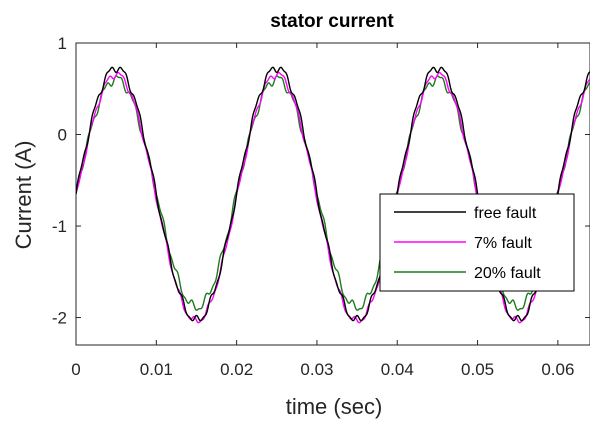  Describe the element at coordinates (236, 369) in the screenshot. I see `x-tick-label: 0.02` at that location.